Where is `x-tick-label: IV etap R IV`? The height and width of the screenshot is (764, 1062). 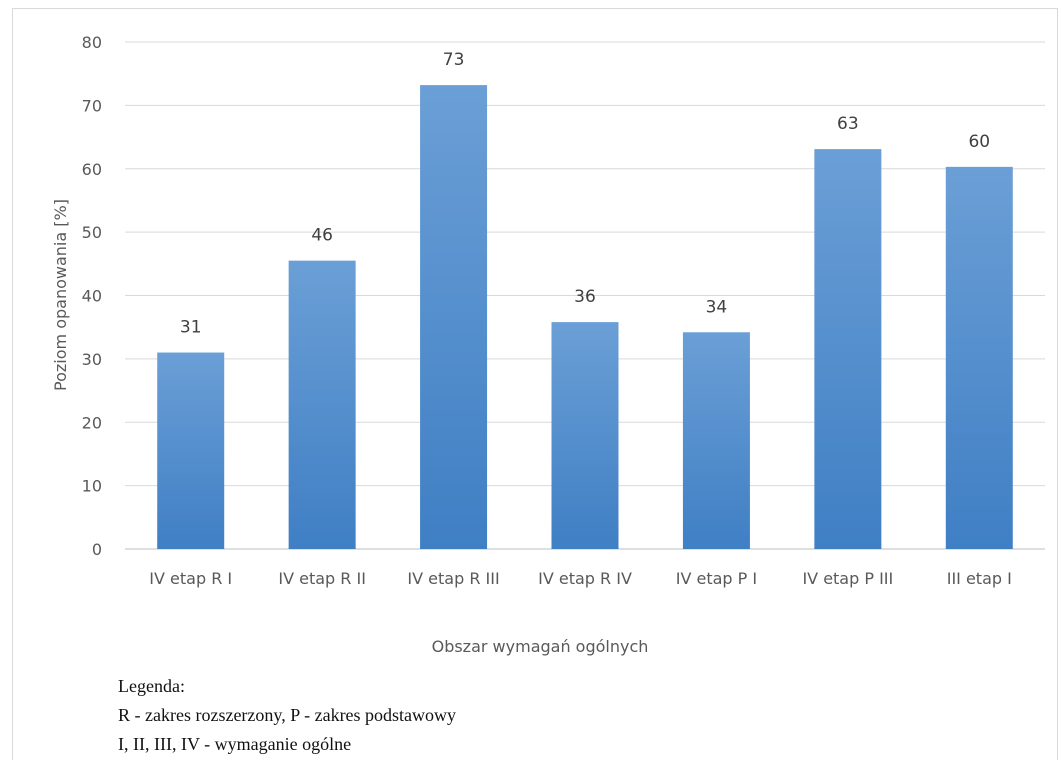
x-tick-label: IV etap R IV is located at coordinates (585, 578).